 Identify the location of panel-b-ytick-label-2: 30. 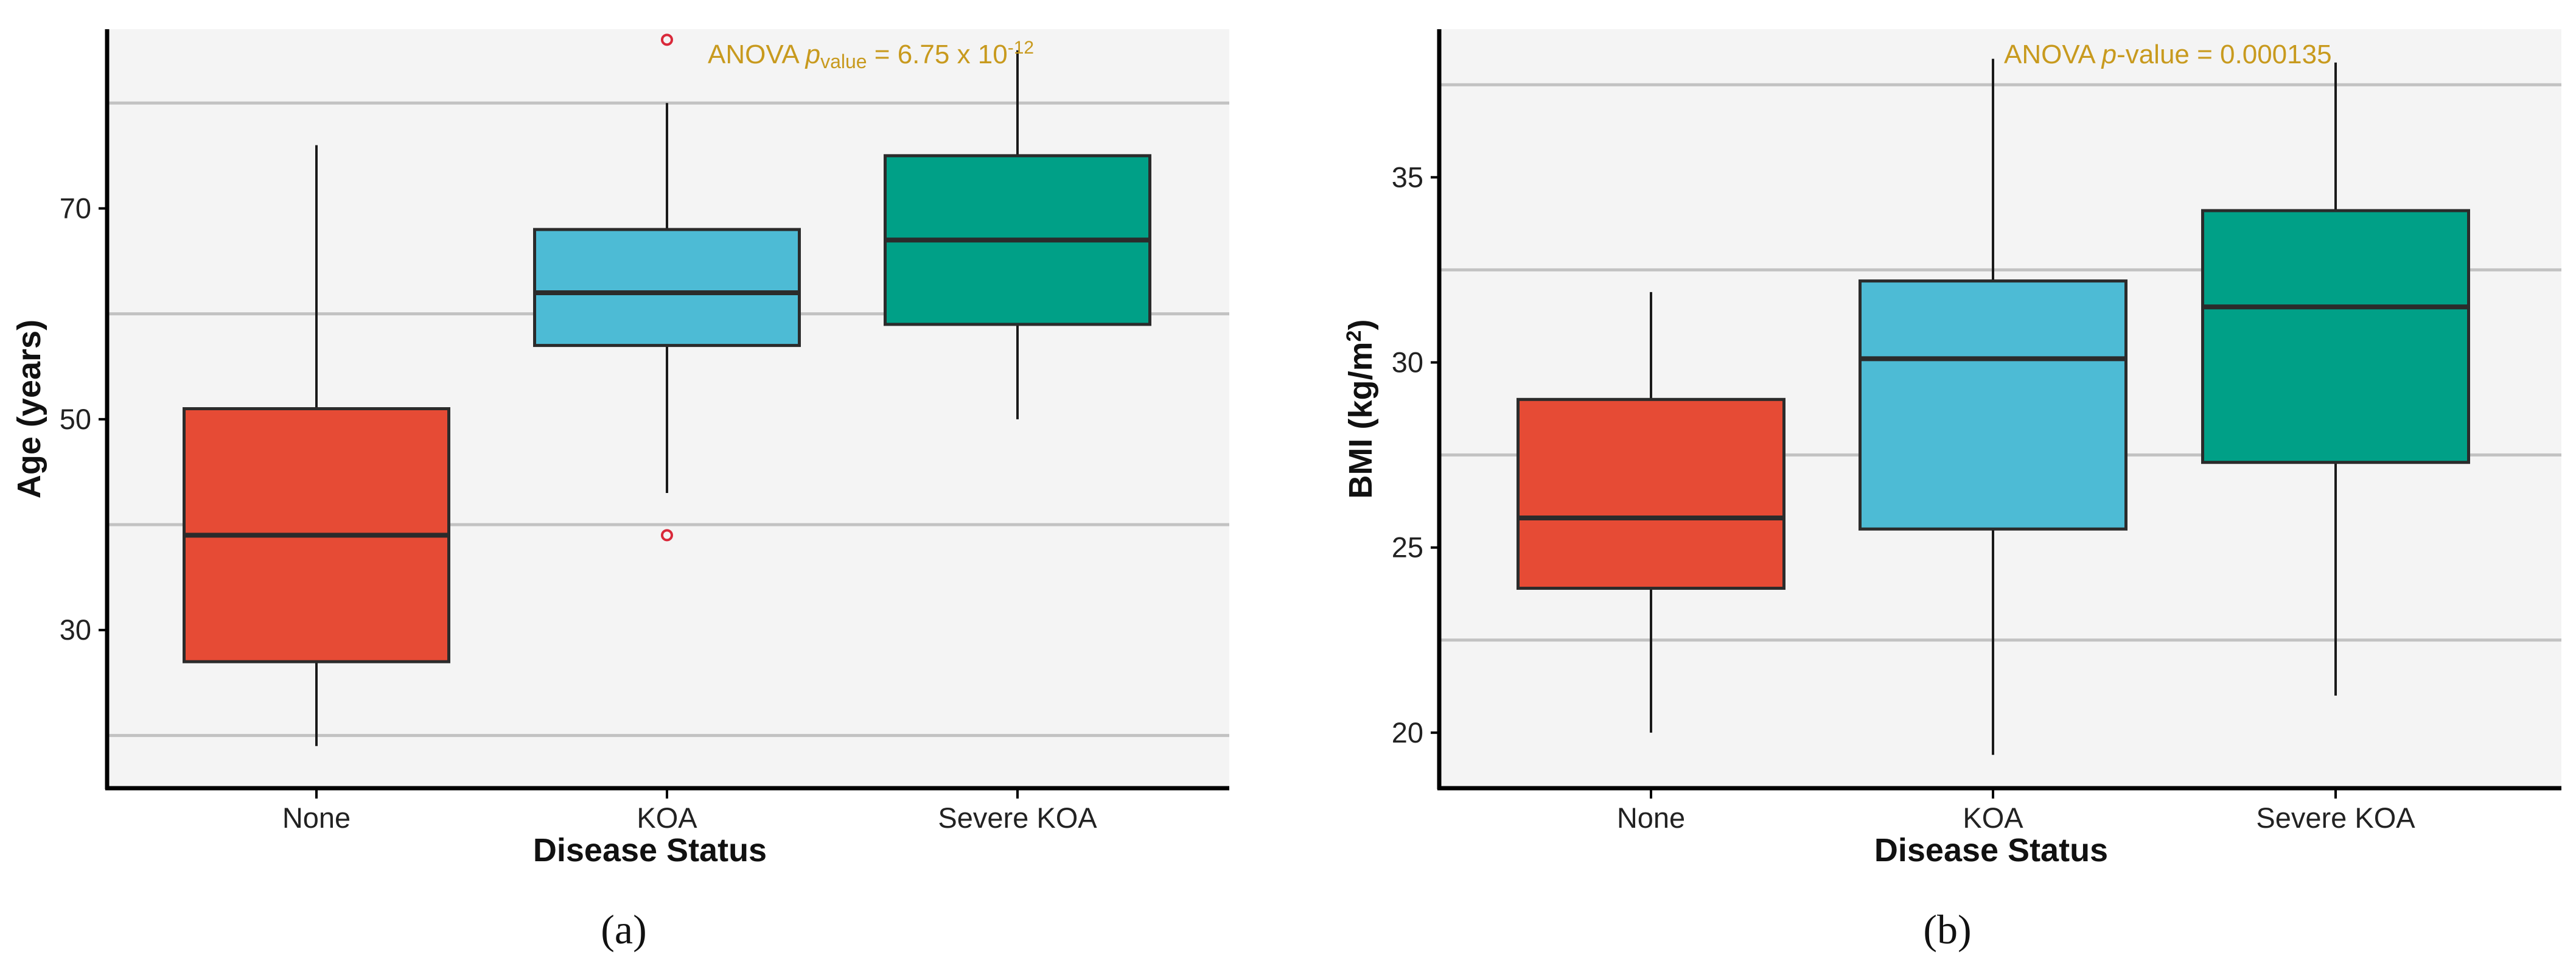
(1407, 362).